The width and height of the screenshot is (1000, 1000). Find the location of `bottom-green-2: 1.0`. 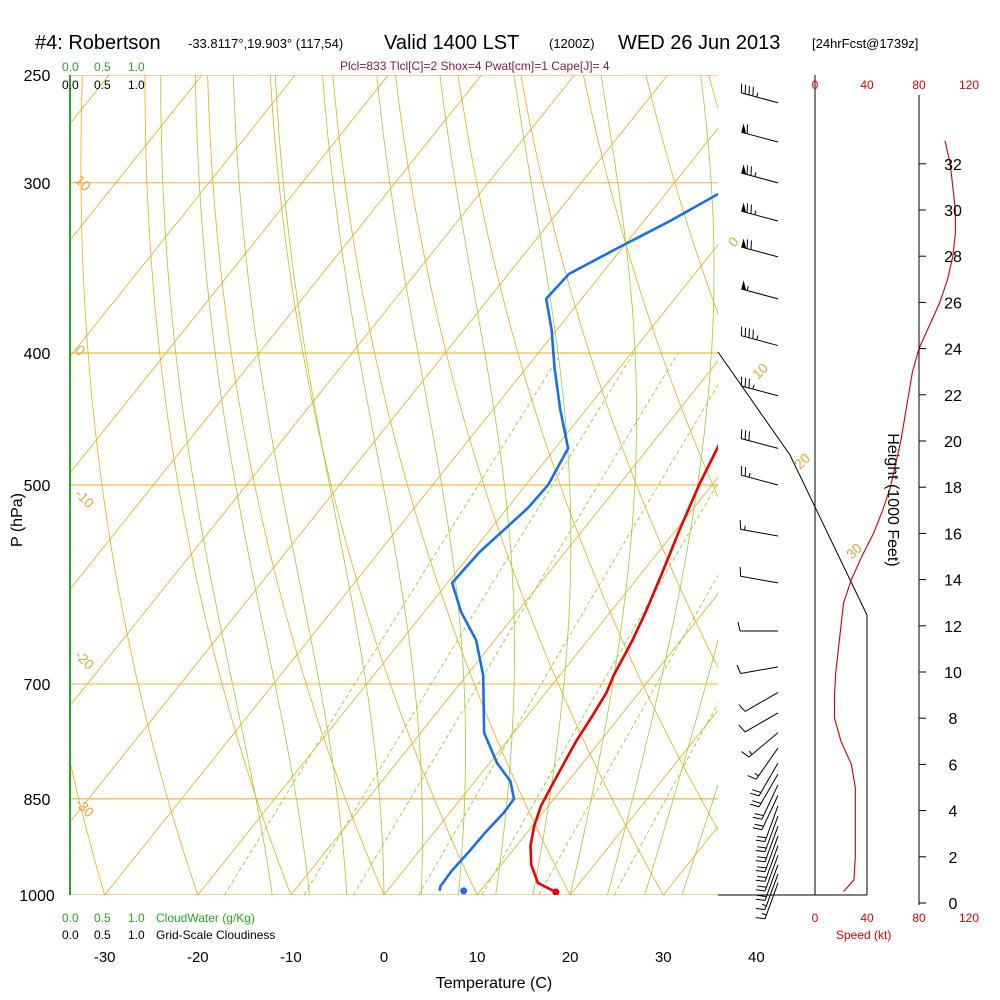

bottom-green-2: 1.0 is located at coordinates (136, 918).